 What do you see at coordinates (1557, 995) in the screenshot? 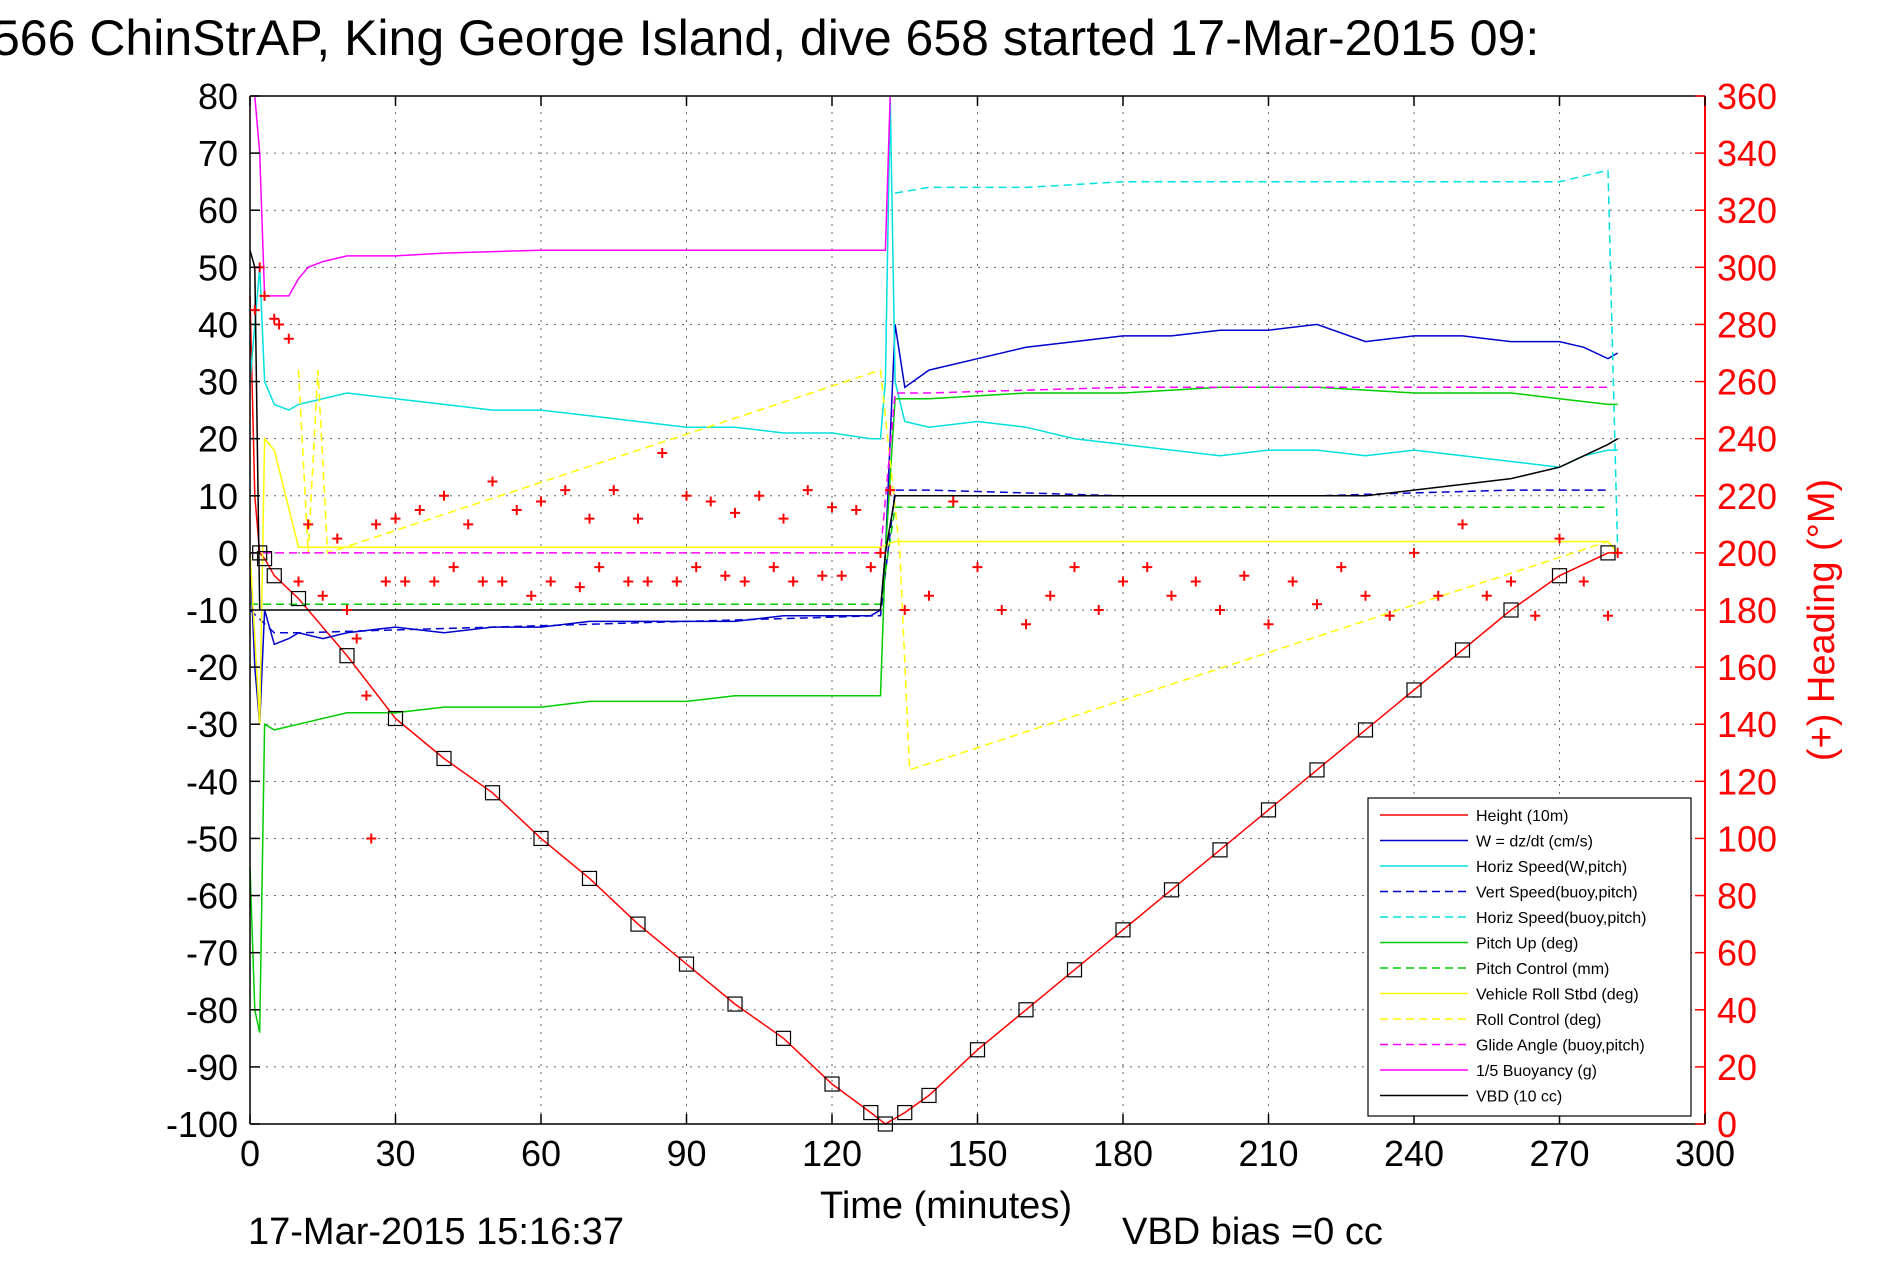
I see `legend-entry: Vehicle Roll Stbd (deg)` at bounding box center [1557, 995].